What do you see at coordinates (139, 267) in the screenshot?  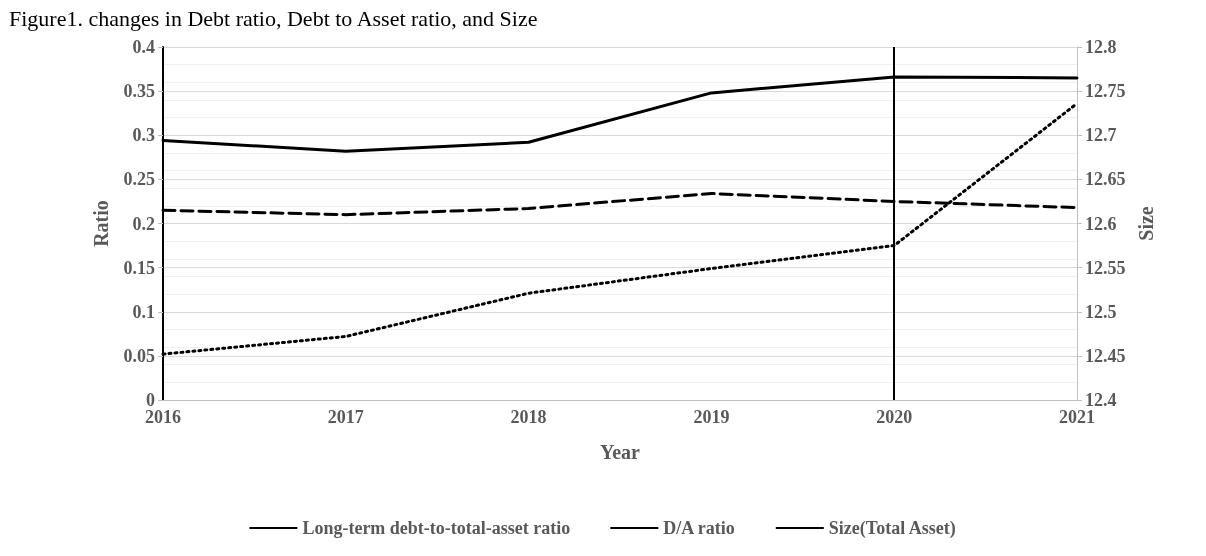 I see `y-tick-label: 0.15` at bounding box center [139, 267].